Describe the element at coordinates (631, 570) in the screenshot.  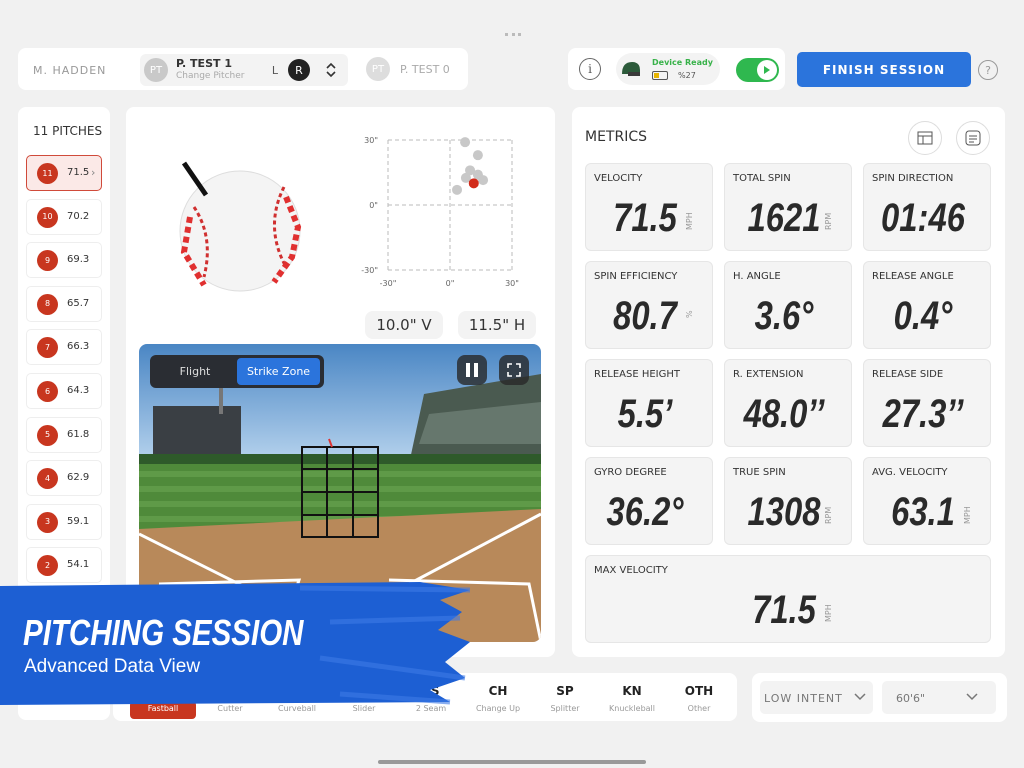
I see `metric-label: MAX VELOCITY` at that location.